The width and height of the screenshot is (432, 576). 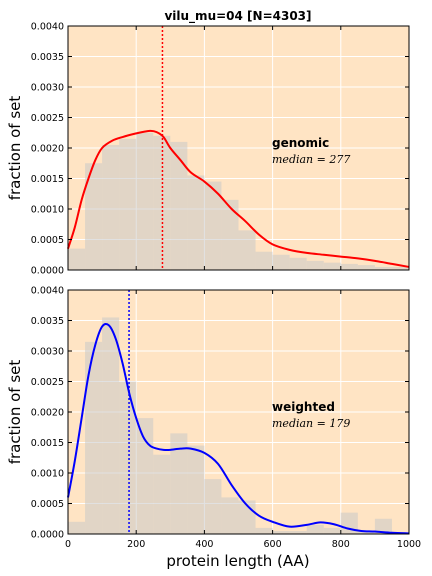 What do you see at coordinates (136, 544) in the screenshot?
I see `x-tick-label: 200` at bounding box center [136, 544].